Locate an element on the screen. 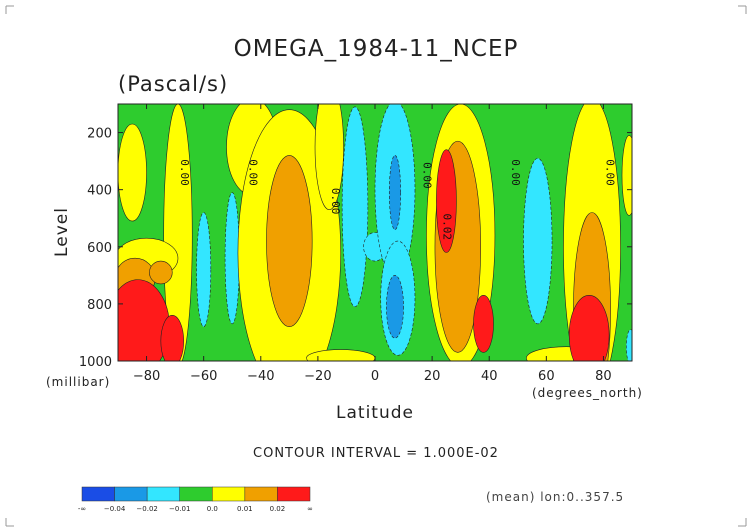  colorbar-label-0: -∞ is located at coordinates (82, 509).